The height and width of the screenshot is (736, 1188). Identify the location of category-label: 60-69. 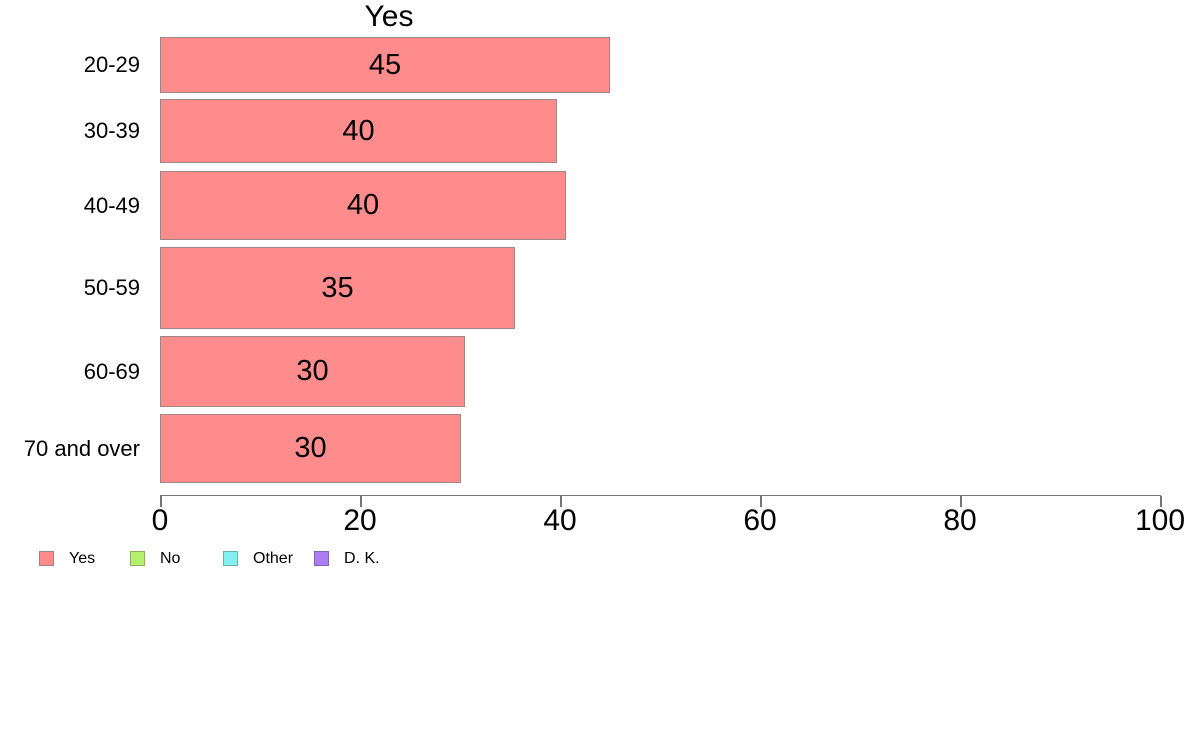
(111, 371).